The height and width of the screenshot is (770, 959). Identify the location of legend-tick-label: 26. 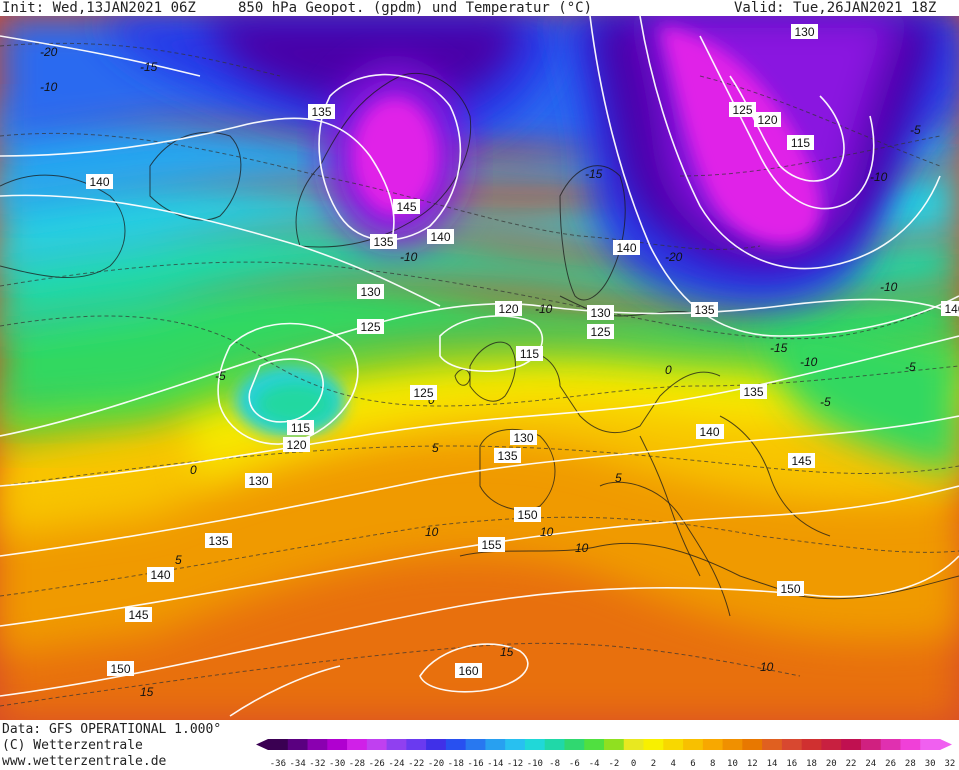
(890, 764).